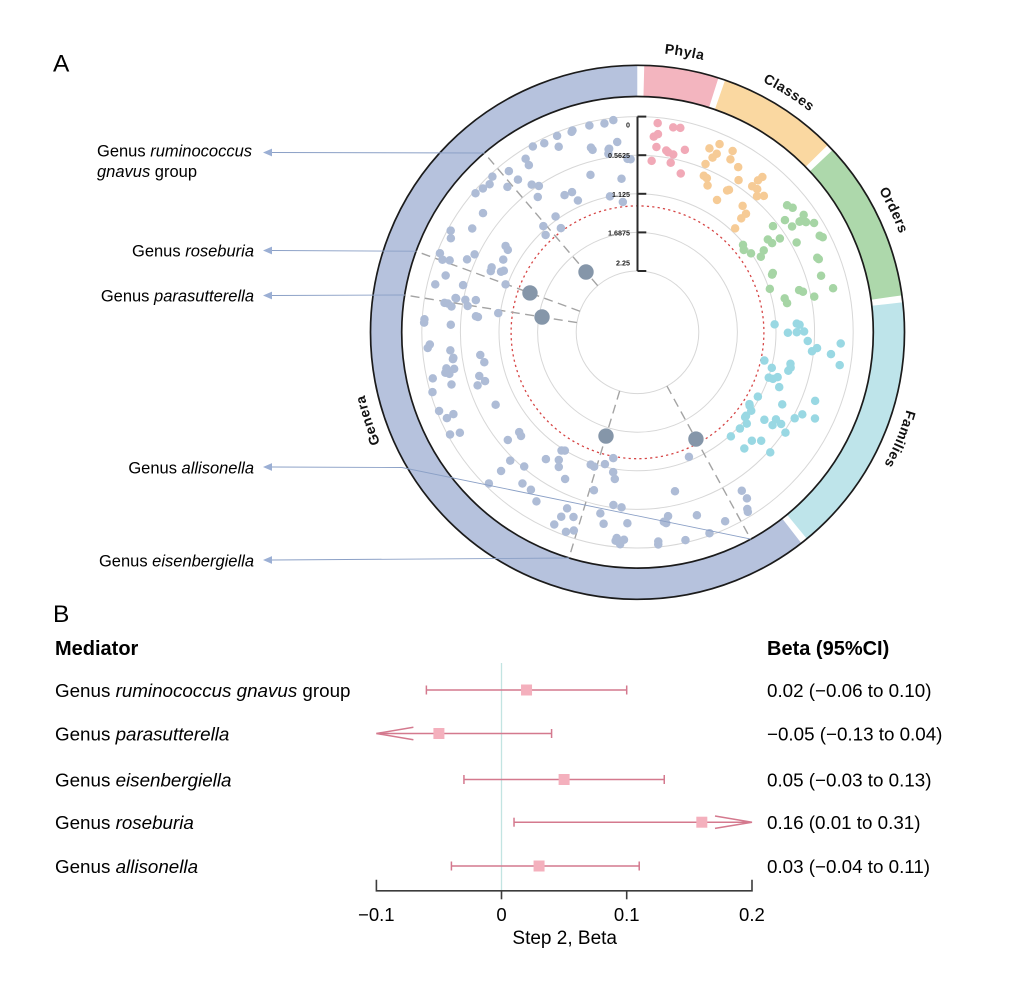 The image size is (1023, 991). What do you see at coordinates (619, 155) in the screenshot?
I see `svg-text: 0.5625` at bounding box center [619, 155].